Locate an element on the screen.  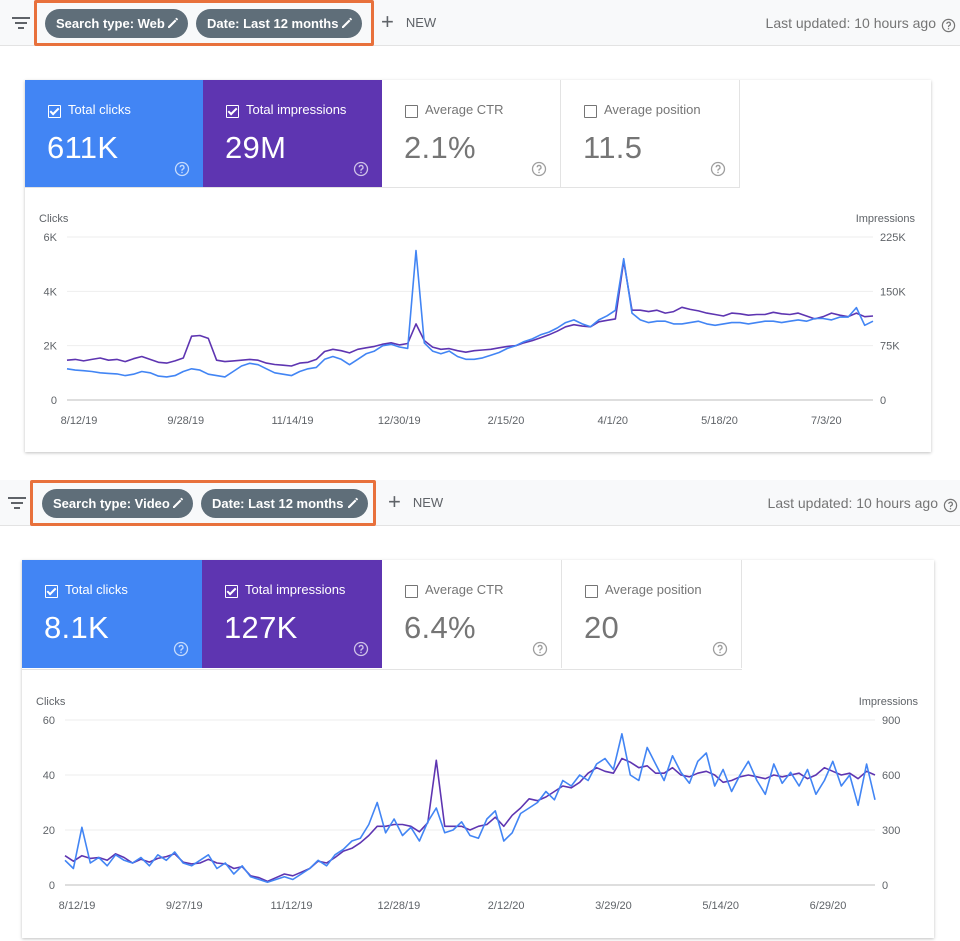
search-type-chip-label: Search type: Web is located at coordinates (110, 23).